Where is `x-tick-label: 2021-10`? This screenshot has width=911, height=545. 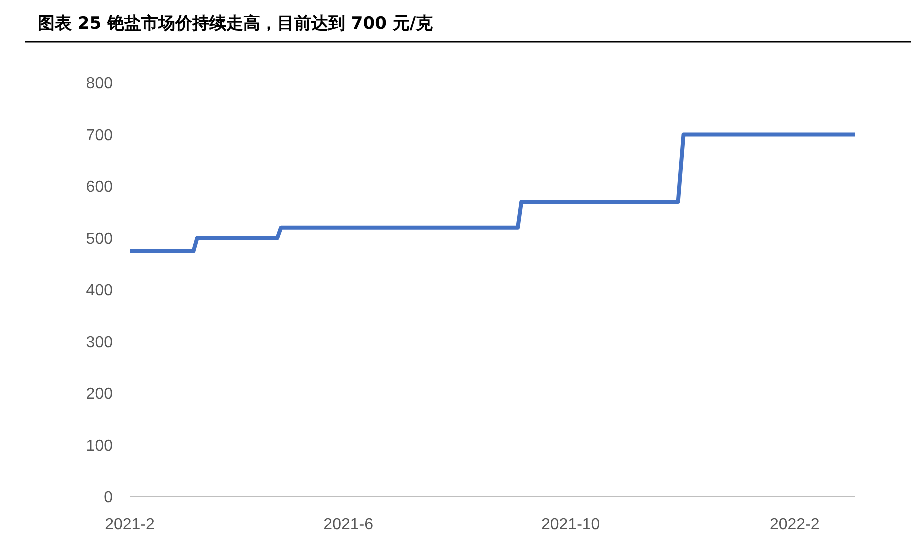
x-tick-label: 2021-10 is located at coordinates (570, 525).